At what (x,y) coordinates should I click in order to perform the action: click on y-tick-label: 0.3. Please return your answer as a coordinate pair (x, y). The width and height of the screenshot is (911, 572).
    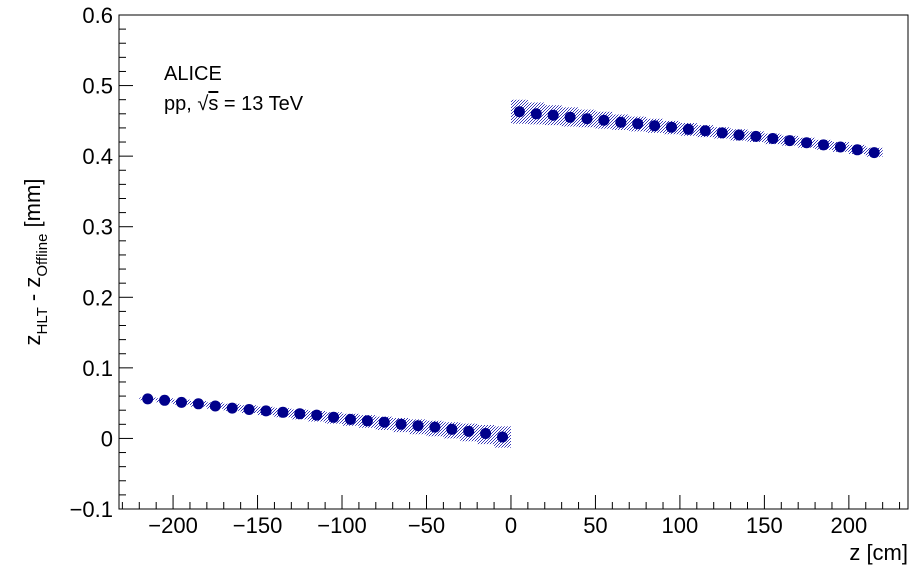
    Looking at the image, I should click on (97, 227).